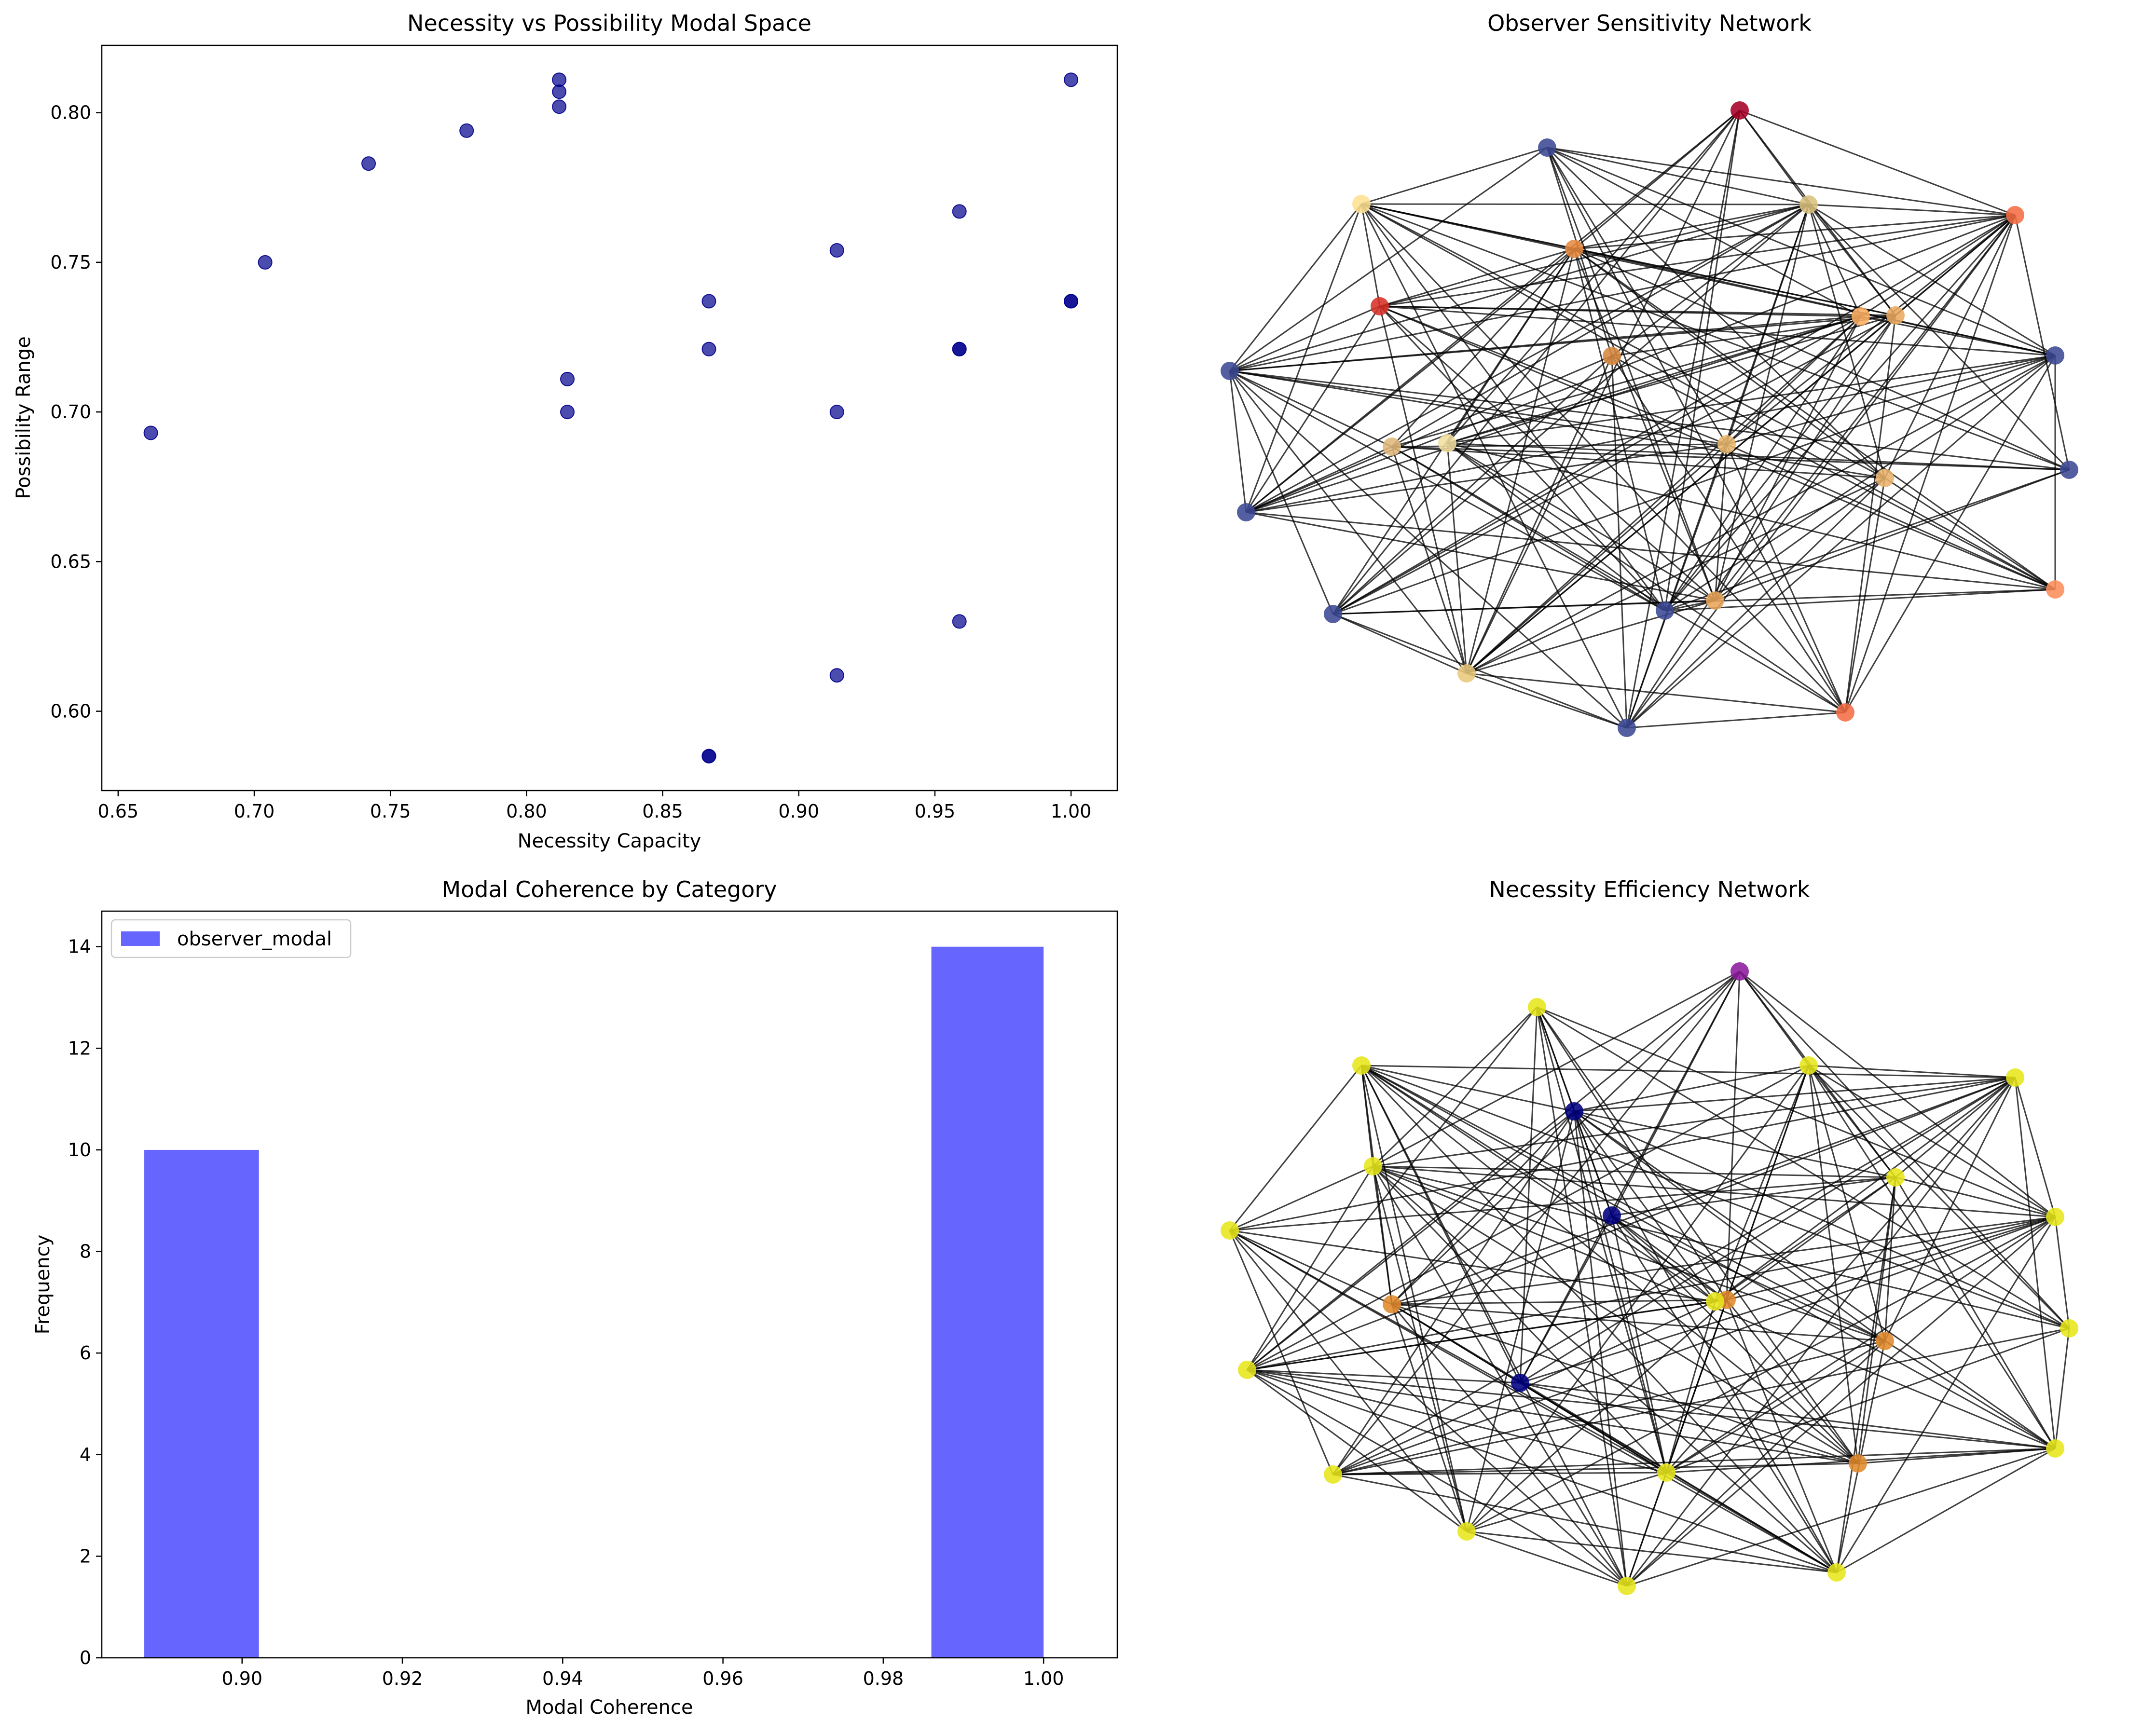 The width and height of the screenshot is (2156, 1721). Describe the element at coordinates (255, 811) in the screenshot. I see `x-tick-label: 0.70` at that location.